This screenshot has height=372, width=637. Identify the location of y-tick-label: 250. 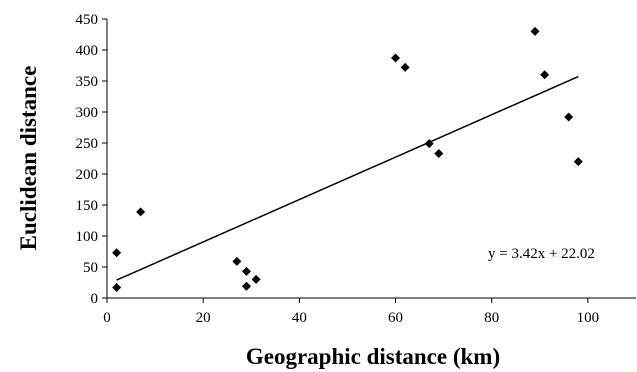
(87, 144).